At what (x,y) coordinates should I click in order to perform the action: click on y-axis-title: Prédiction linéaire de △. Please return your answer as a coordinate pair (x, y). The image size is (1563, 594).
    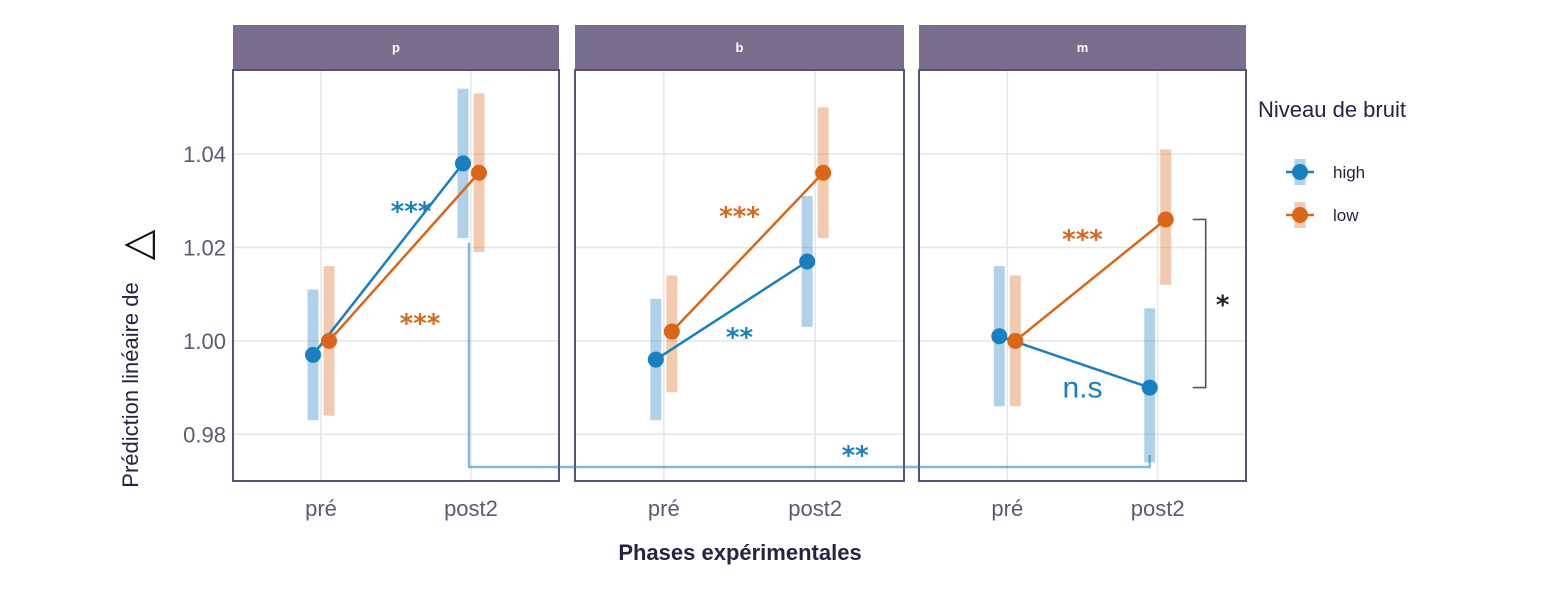
    Looking at the image, I should click on (137, 358).